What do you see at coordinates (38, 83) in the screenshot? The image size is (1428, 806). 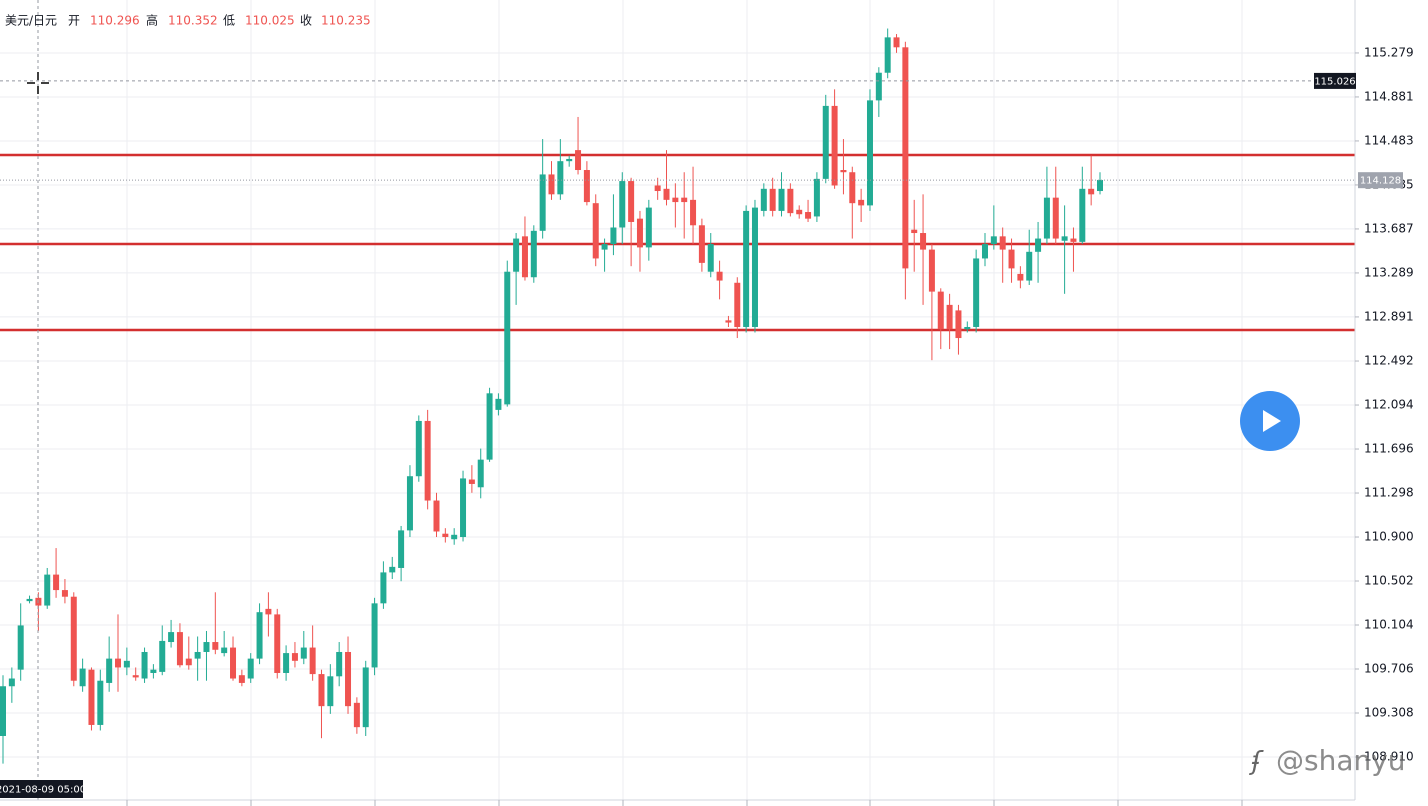 I see `crosshair-cursor` at bounding box center [38, 83].